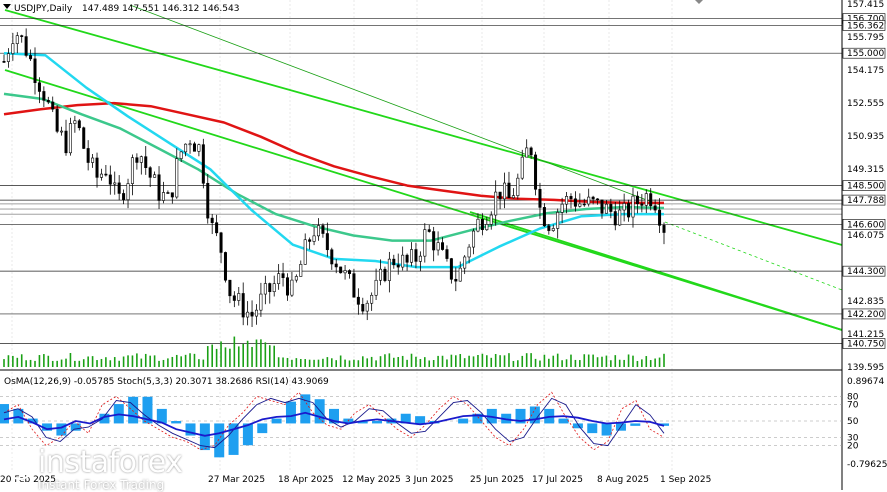 This screenshot has width=887, height=492. I want to click on price-tick-label: 139.595, so click(865, 368).